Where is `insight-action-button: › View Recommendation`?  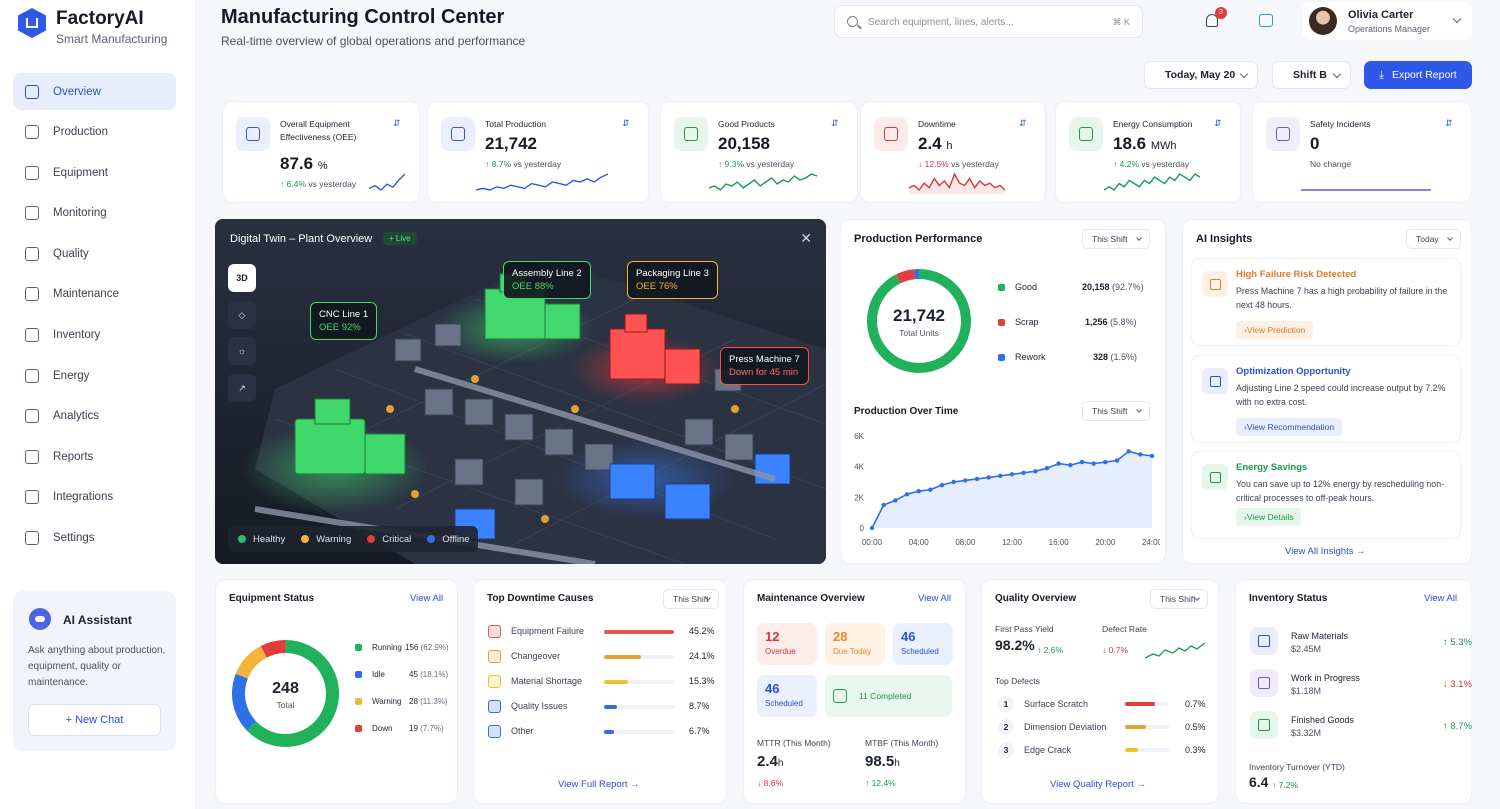
insight-action-button: › View Recommendation is located at coordinates (1289, 427).